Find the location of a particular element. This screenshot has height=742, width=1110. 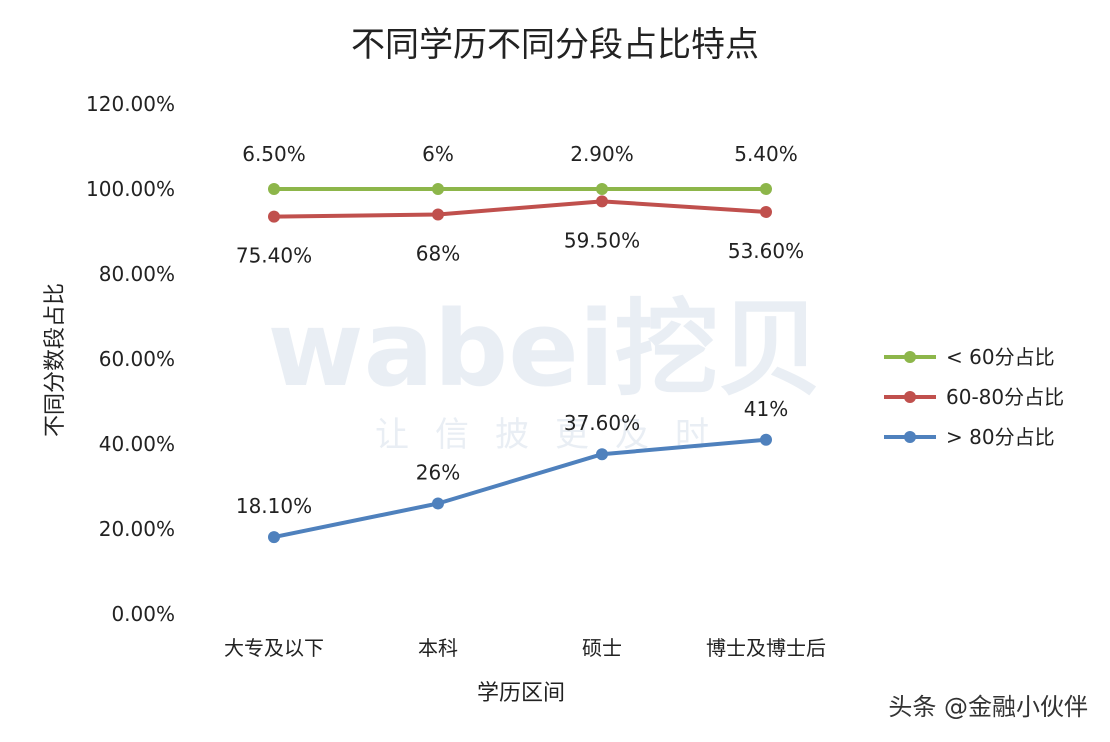

data-label: 6% is located at coordinates (438, 154).